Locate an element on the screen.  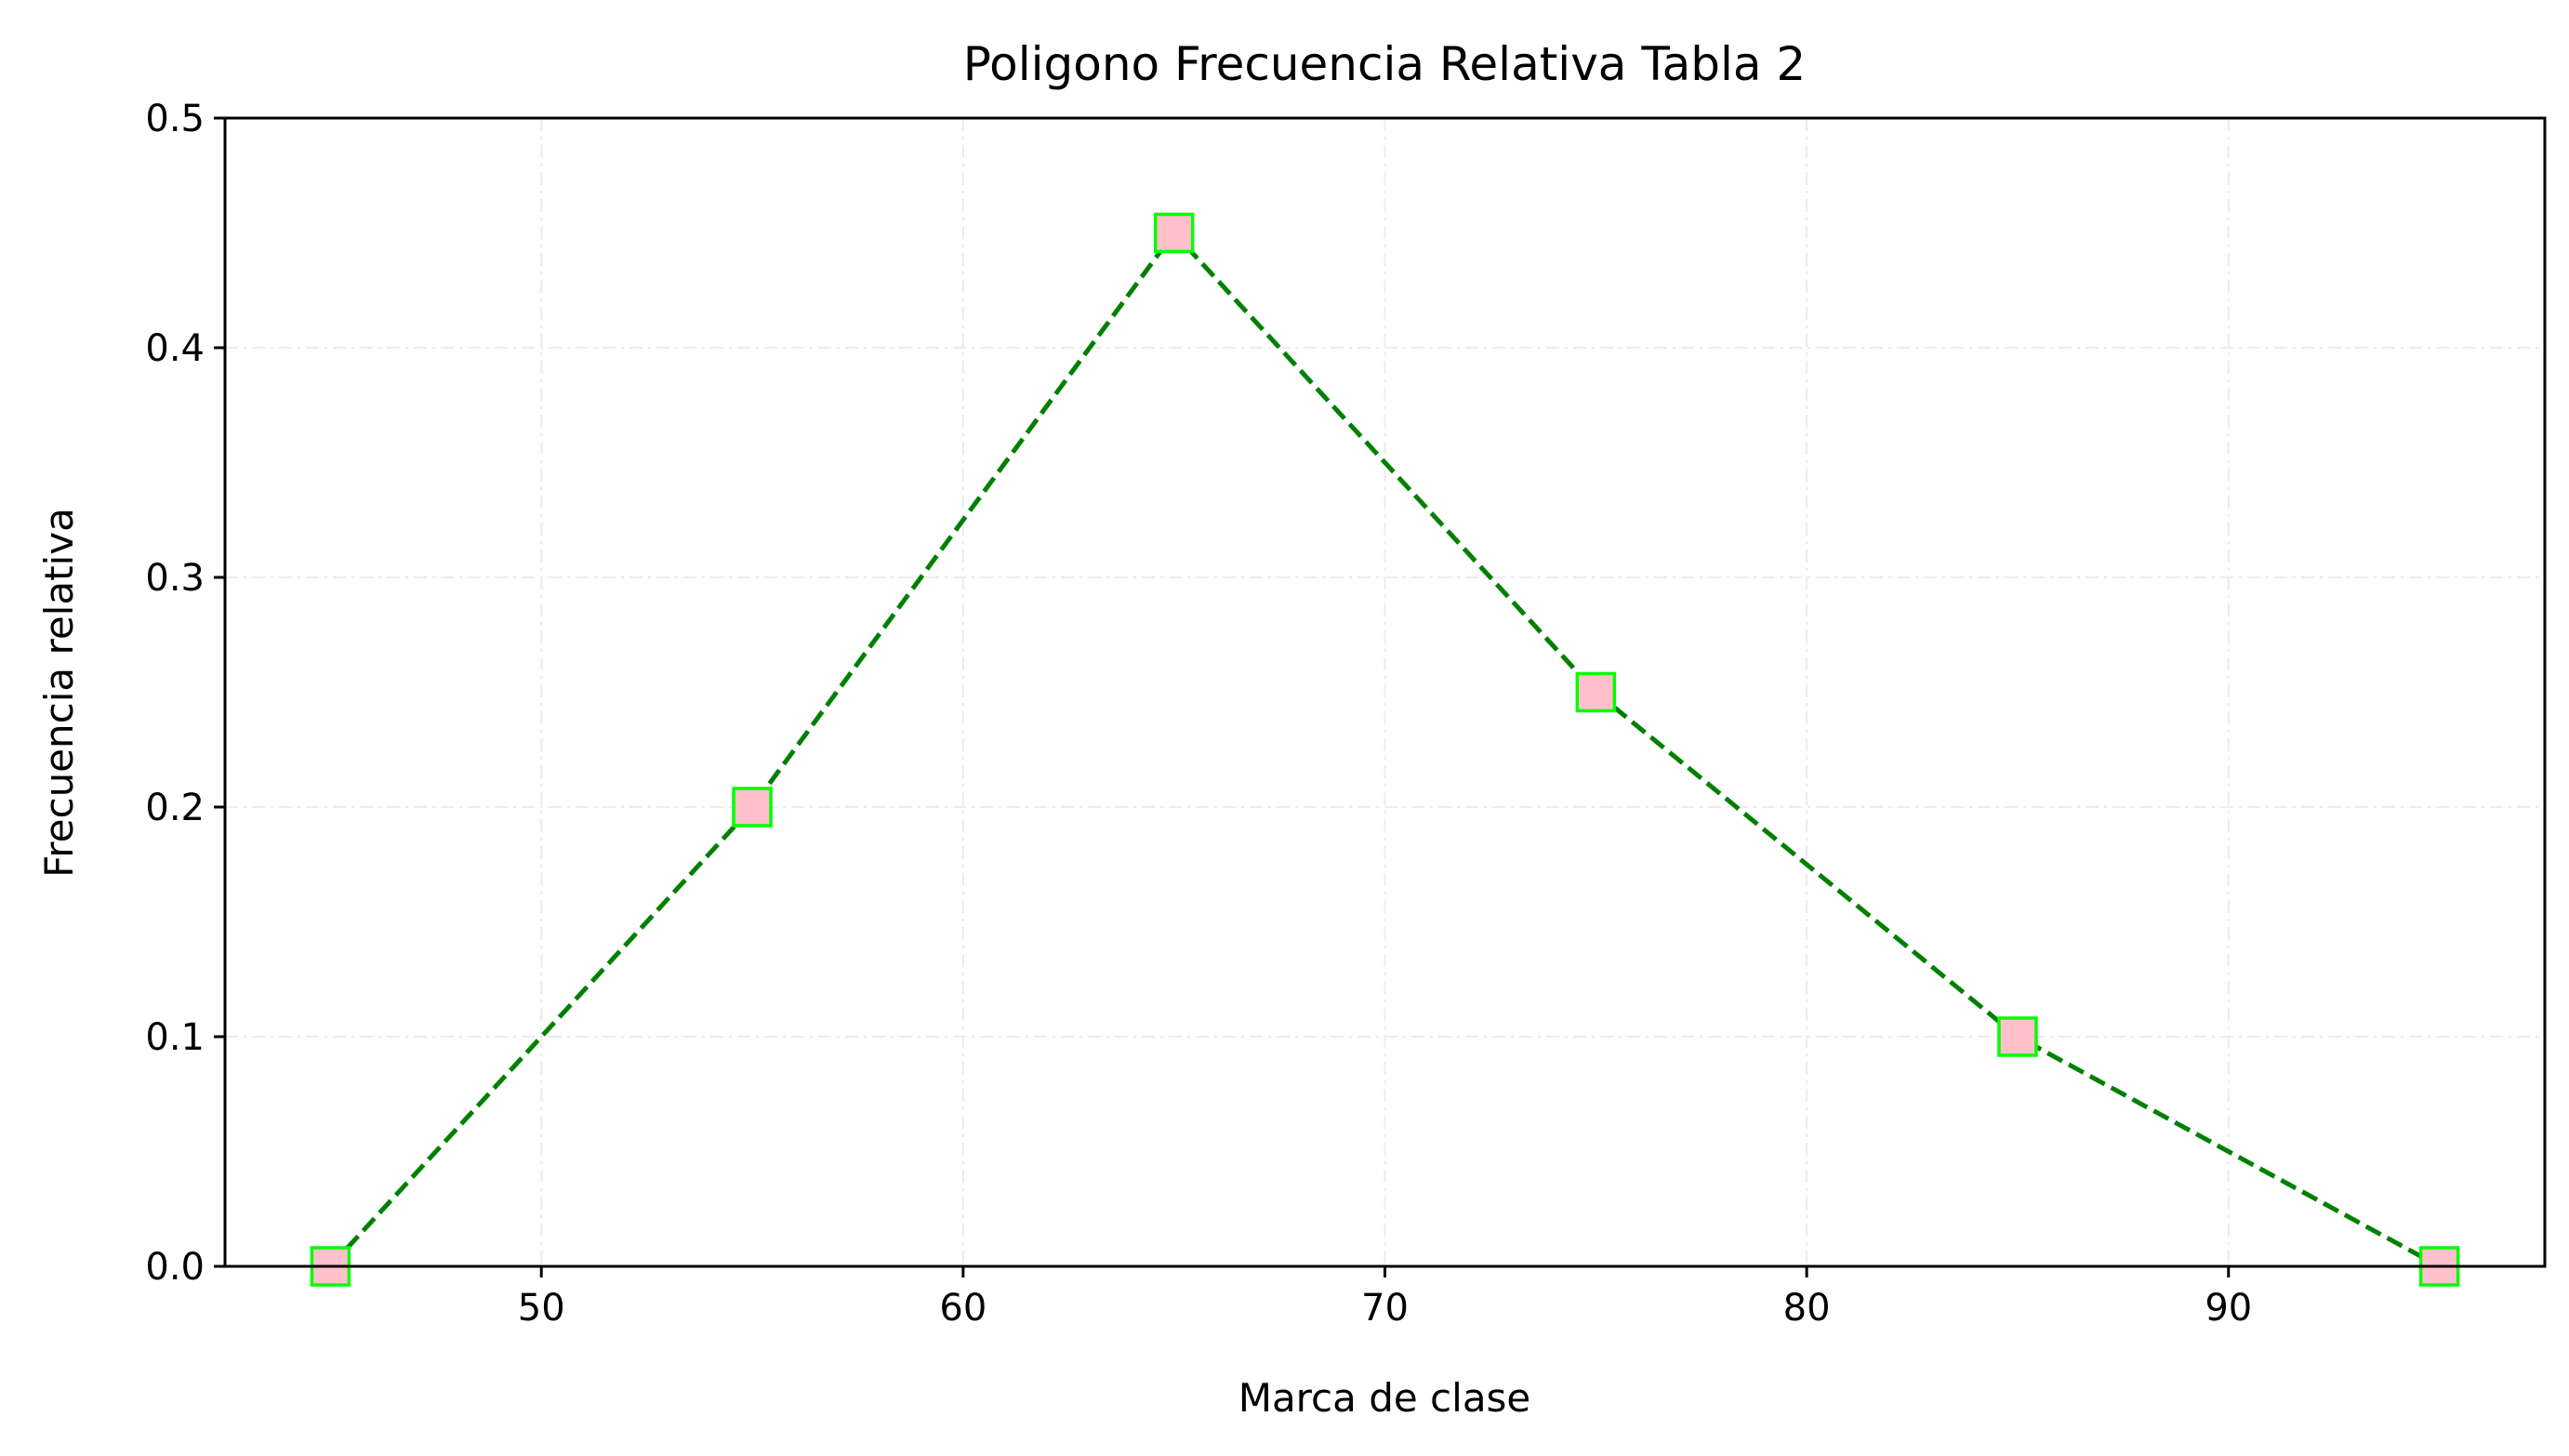
y-tick-label: 0.3 is located at coordinates (175, 578).